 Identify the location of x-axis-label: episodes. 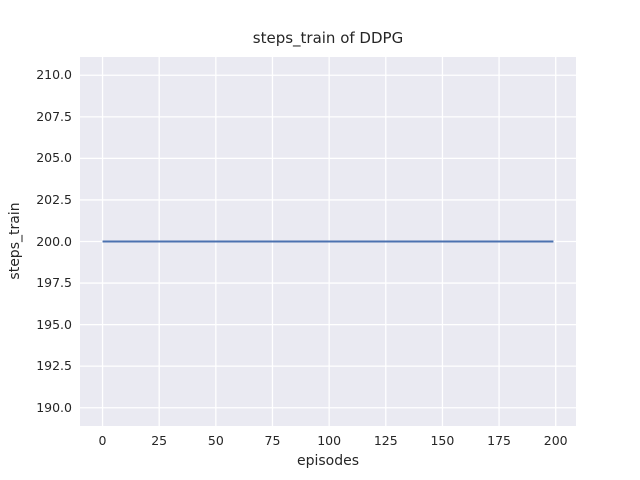
(328, 461).